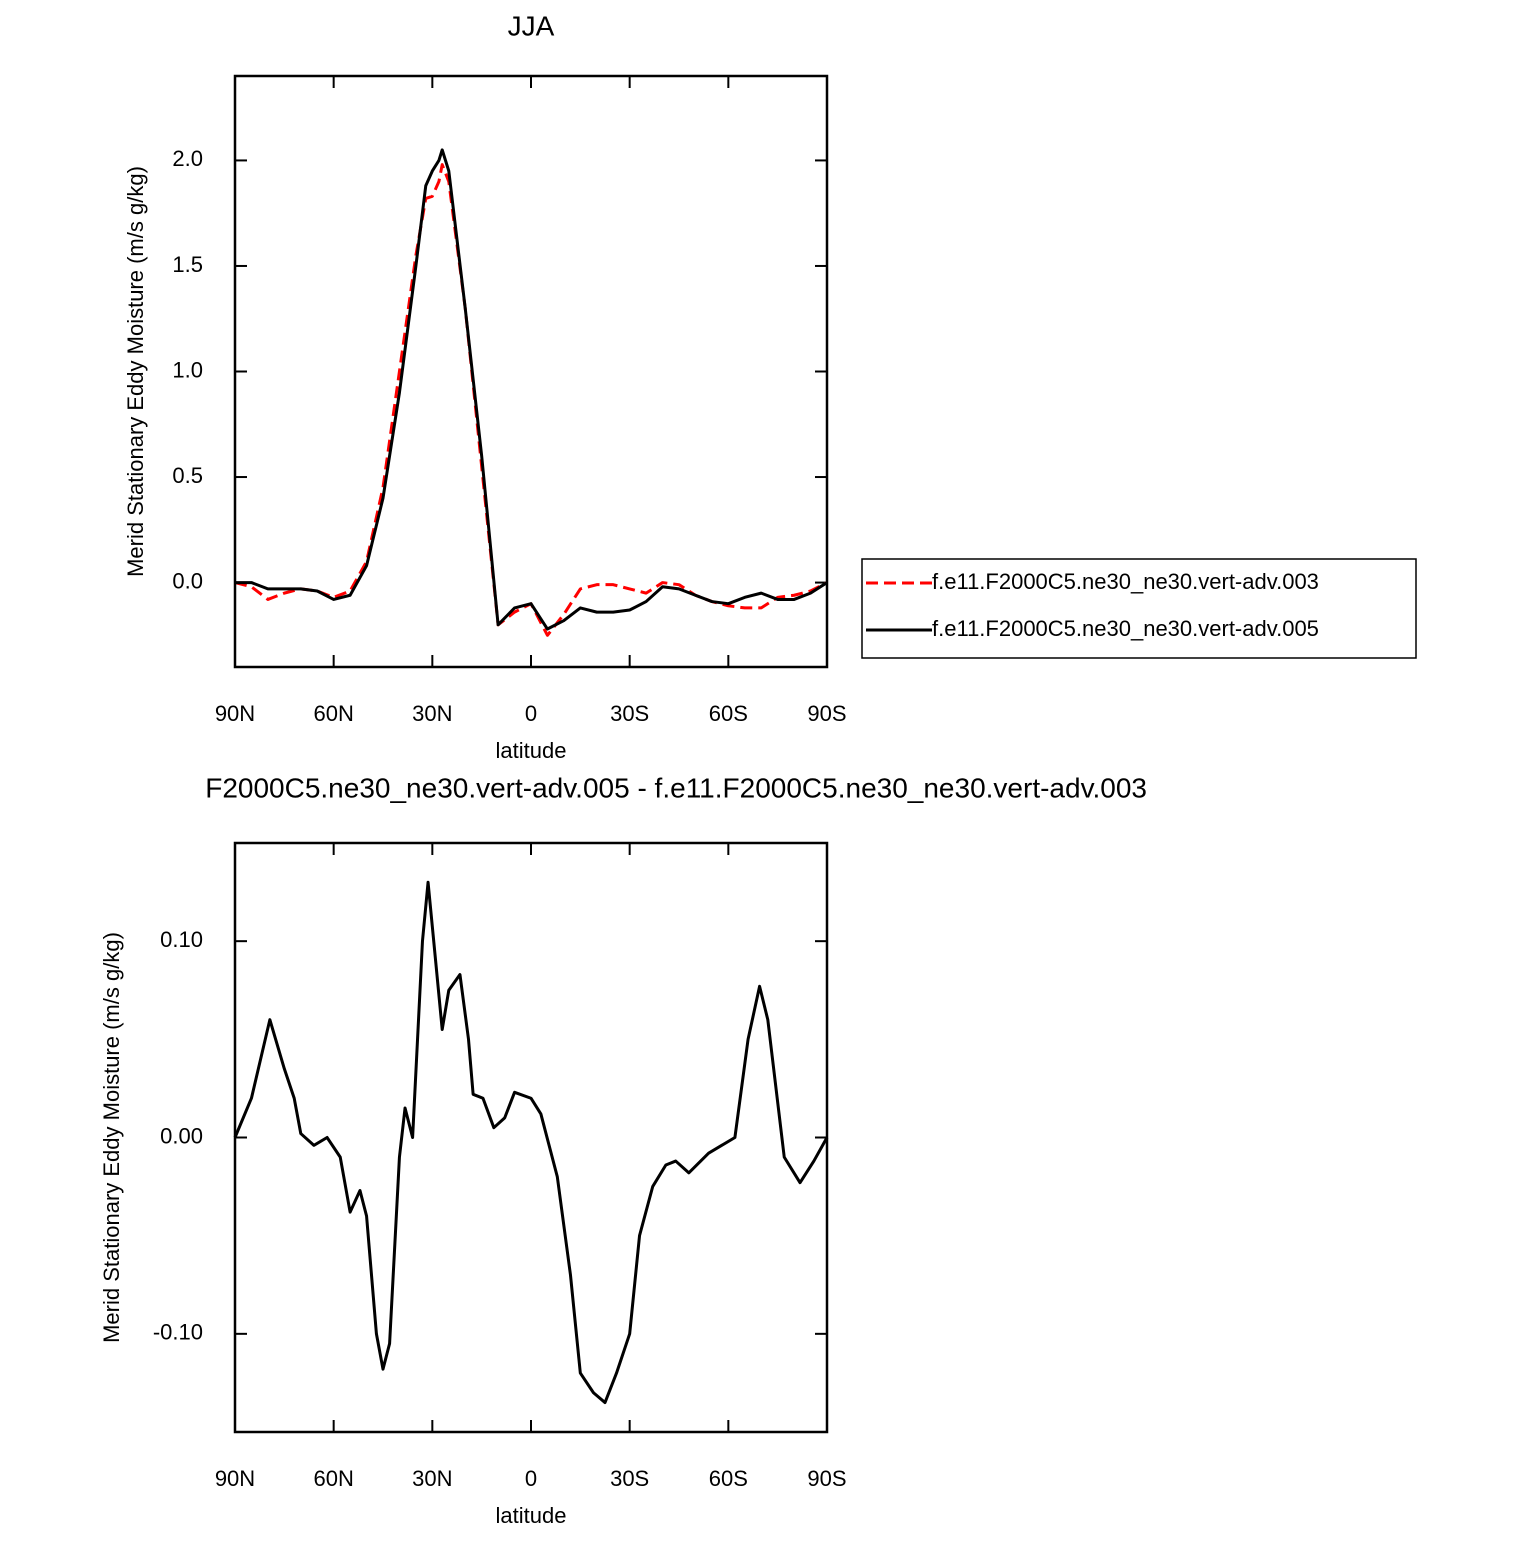 This screenshot has width=1524, height=1541. Describe the element at coordinates (1139, 608) in the screenshot. I see `legend-box` at that location.